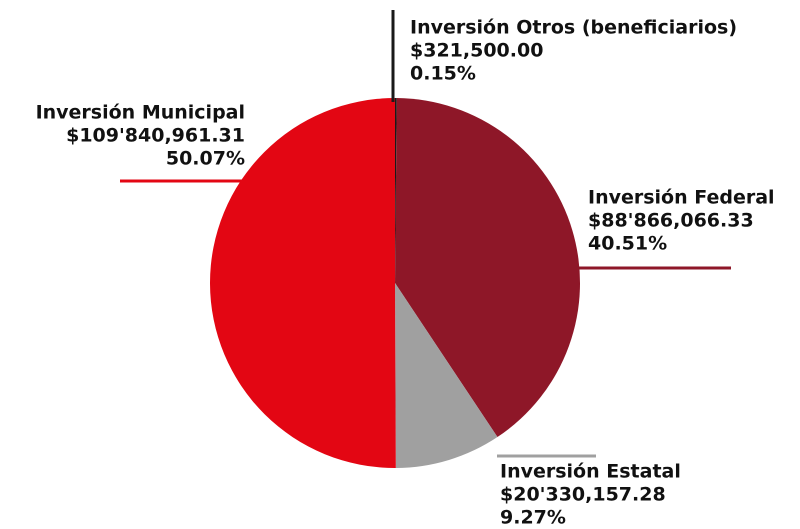  What do you see at coordinates (671, 221) in the screenshot?
I see `slice-amount: $88'866,066.33` at bounding box center [671, 221].